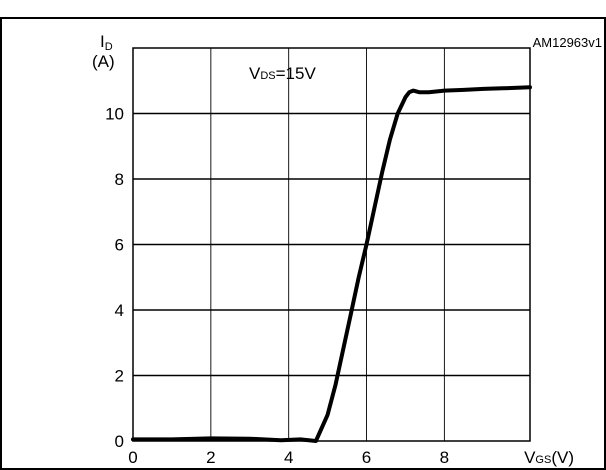 This screenshot has width=606, height=470. What do you see at coordinates (114, 114) in the screenshot?
I see `y-tick-label: 10` at bounding box center [114, 114].